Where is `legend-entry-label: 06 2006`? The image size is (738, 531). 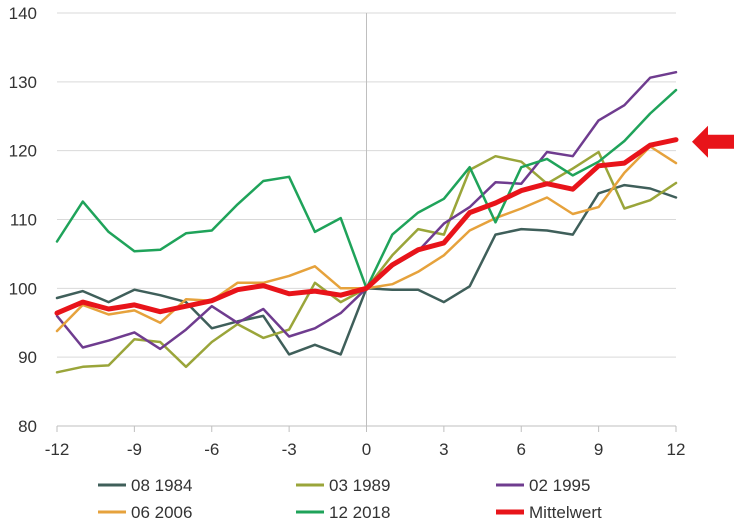
legend-entry-label: 06 2006 is located at coordinates (161, 512).